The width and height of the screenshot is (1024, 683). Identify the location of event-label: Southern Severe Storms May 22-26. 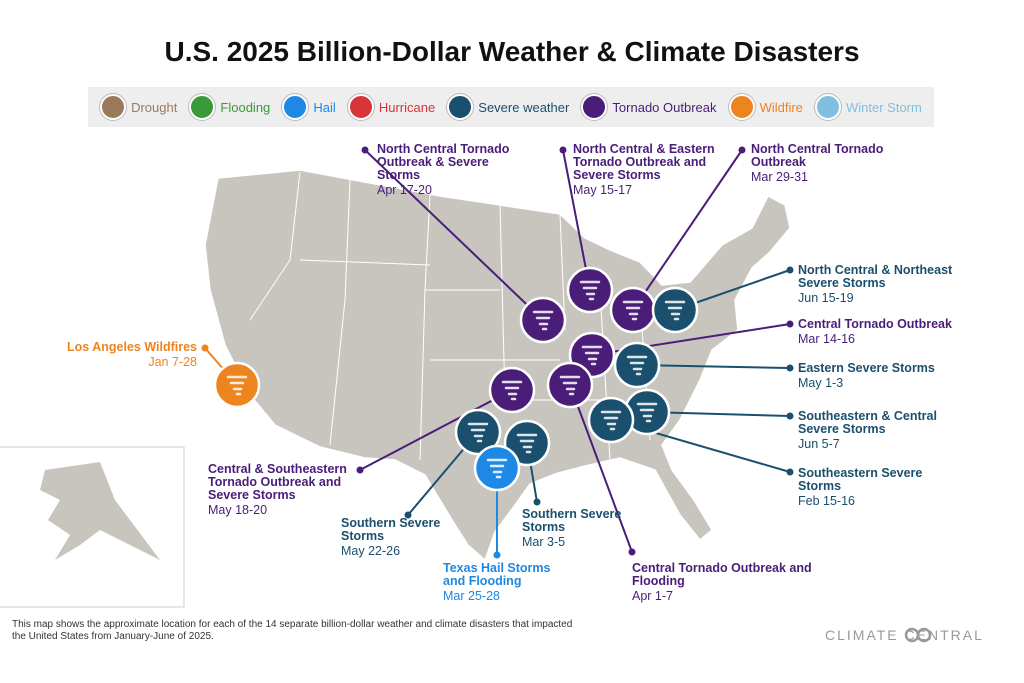
(391, 537).